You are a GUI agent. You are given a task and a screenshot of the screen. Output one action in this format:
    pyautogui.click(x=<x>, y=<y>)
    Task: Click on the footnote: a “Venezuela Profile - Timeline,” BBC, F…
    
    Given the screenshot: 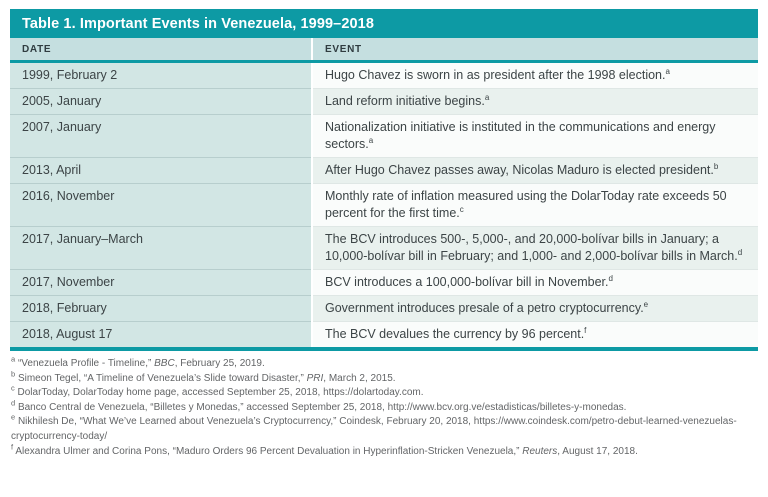 What is the action you would take?
    pyautogui.click(x=138, y=361)
    